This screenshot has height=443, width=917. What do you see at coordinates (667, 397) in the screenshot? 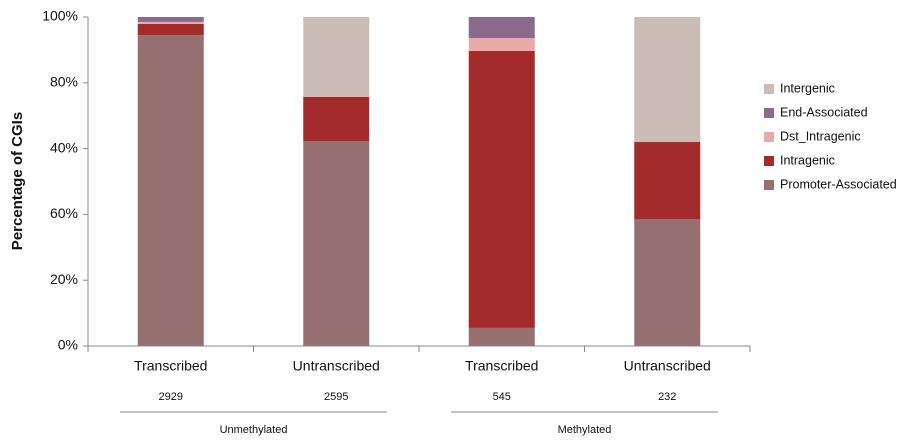
I see `count-label: 232` at bounding box center [667, 397].